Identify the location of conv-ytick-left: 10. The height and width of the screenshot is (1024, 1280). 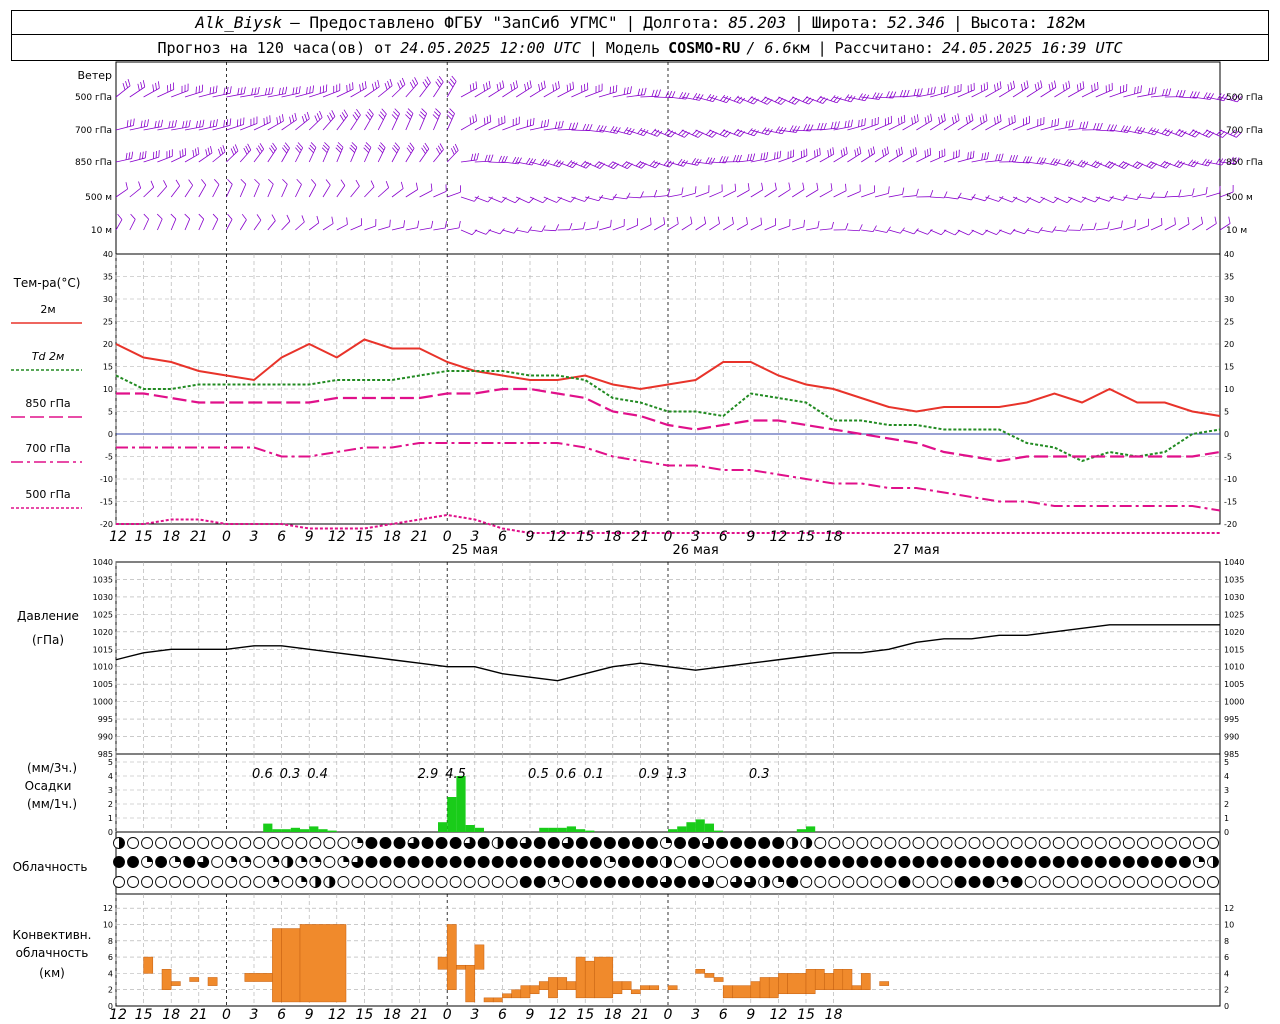
(108, 924).